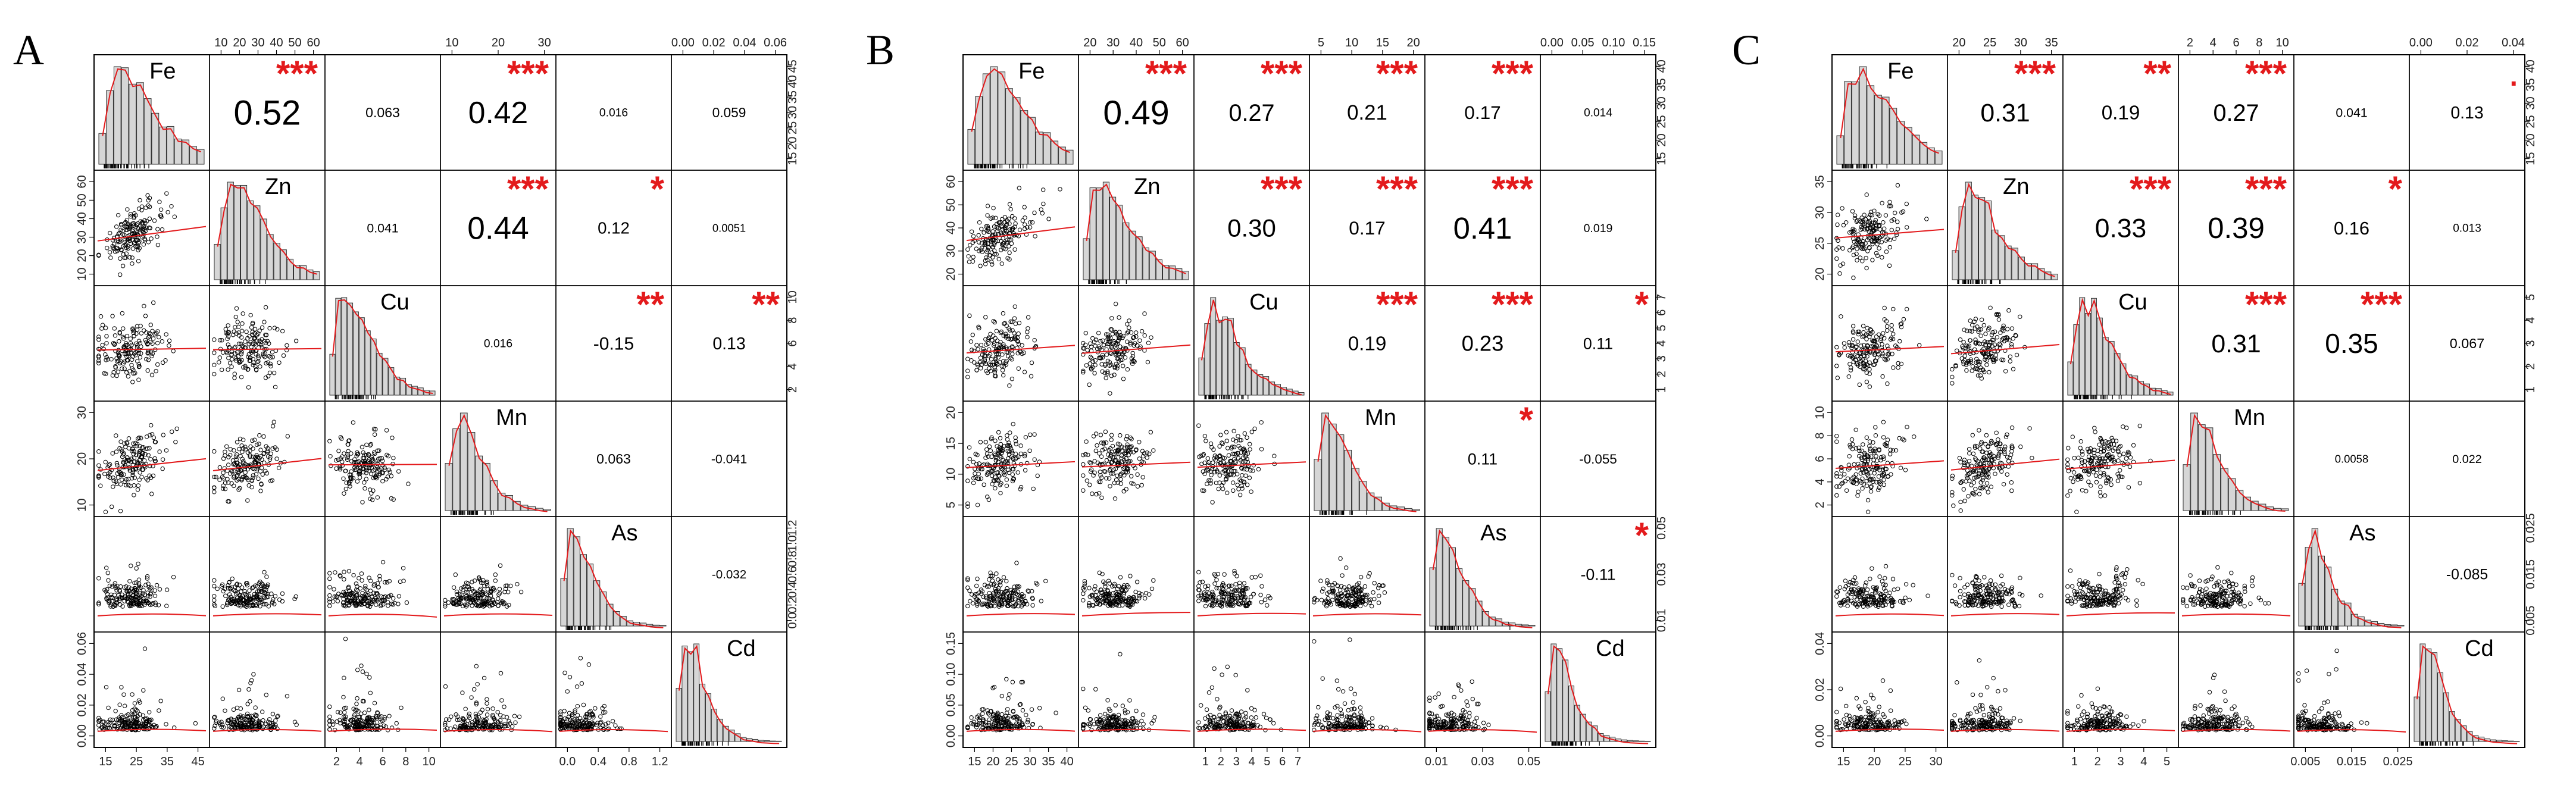 This screenshot has width=2576, height=801. Describe the element at coordinates (151, 113) in the screenshot. I see `cell-0-0: Fe` at that location.